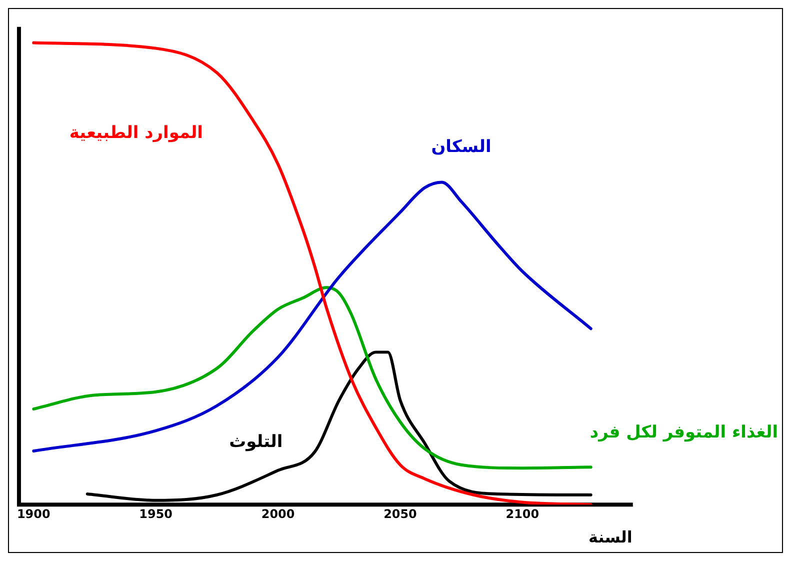 The image size is (791, 567). What do you see at coordinates (256, 441) in the screenshot?
I see `series-label: التلوث` at bounding box center [256, 441].